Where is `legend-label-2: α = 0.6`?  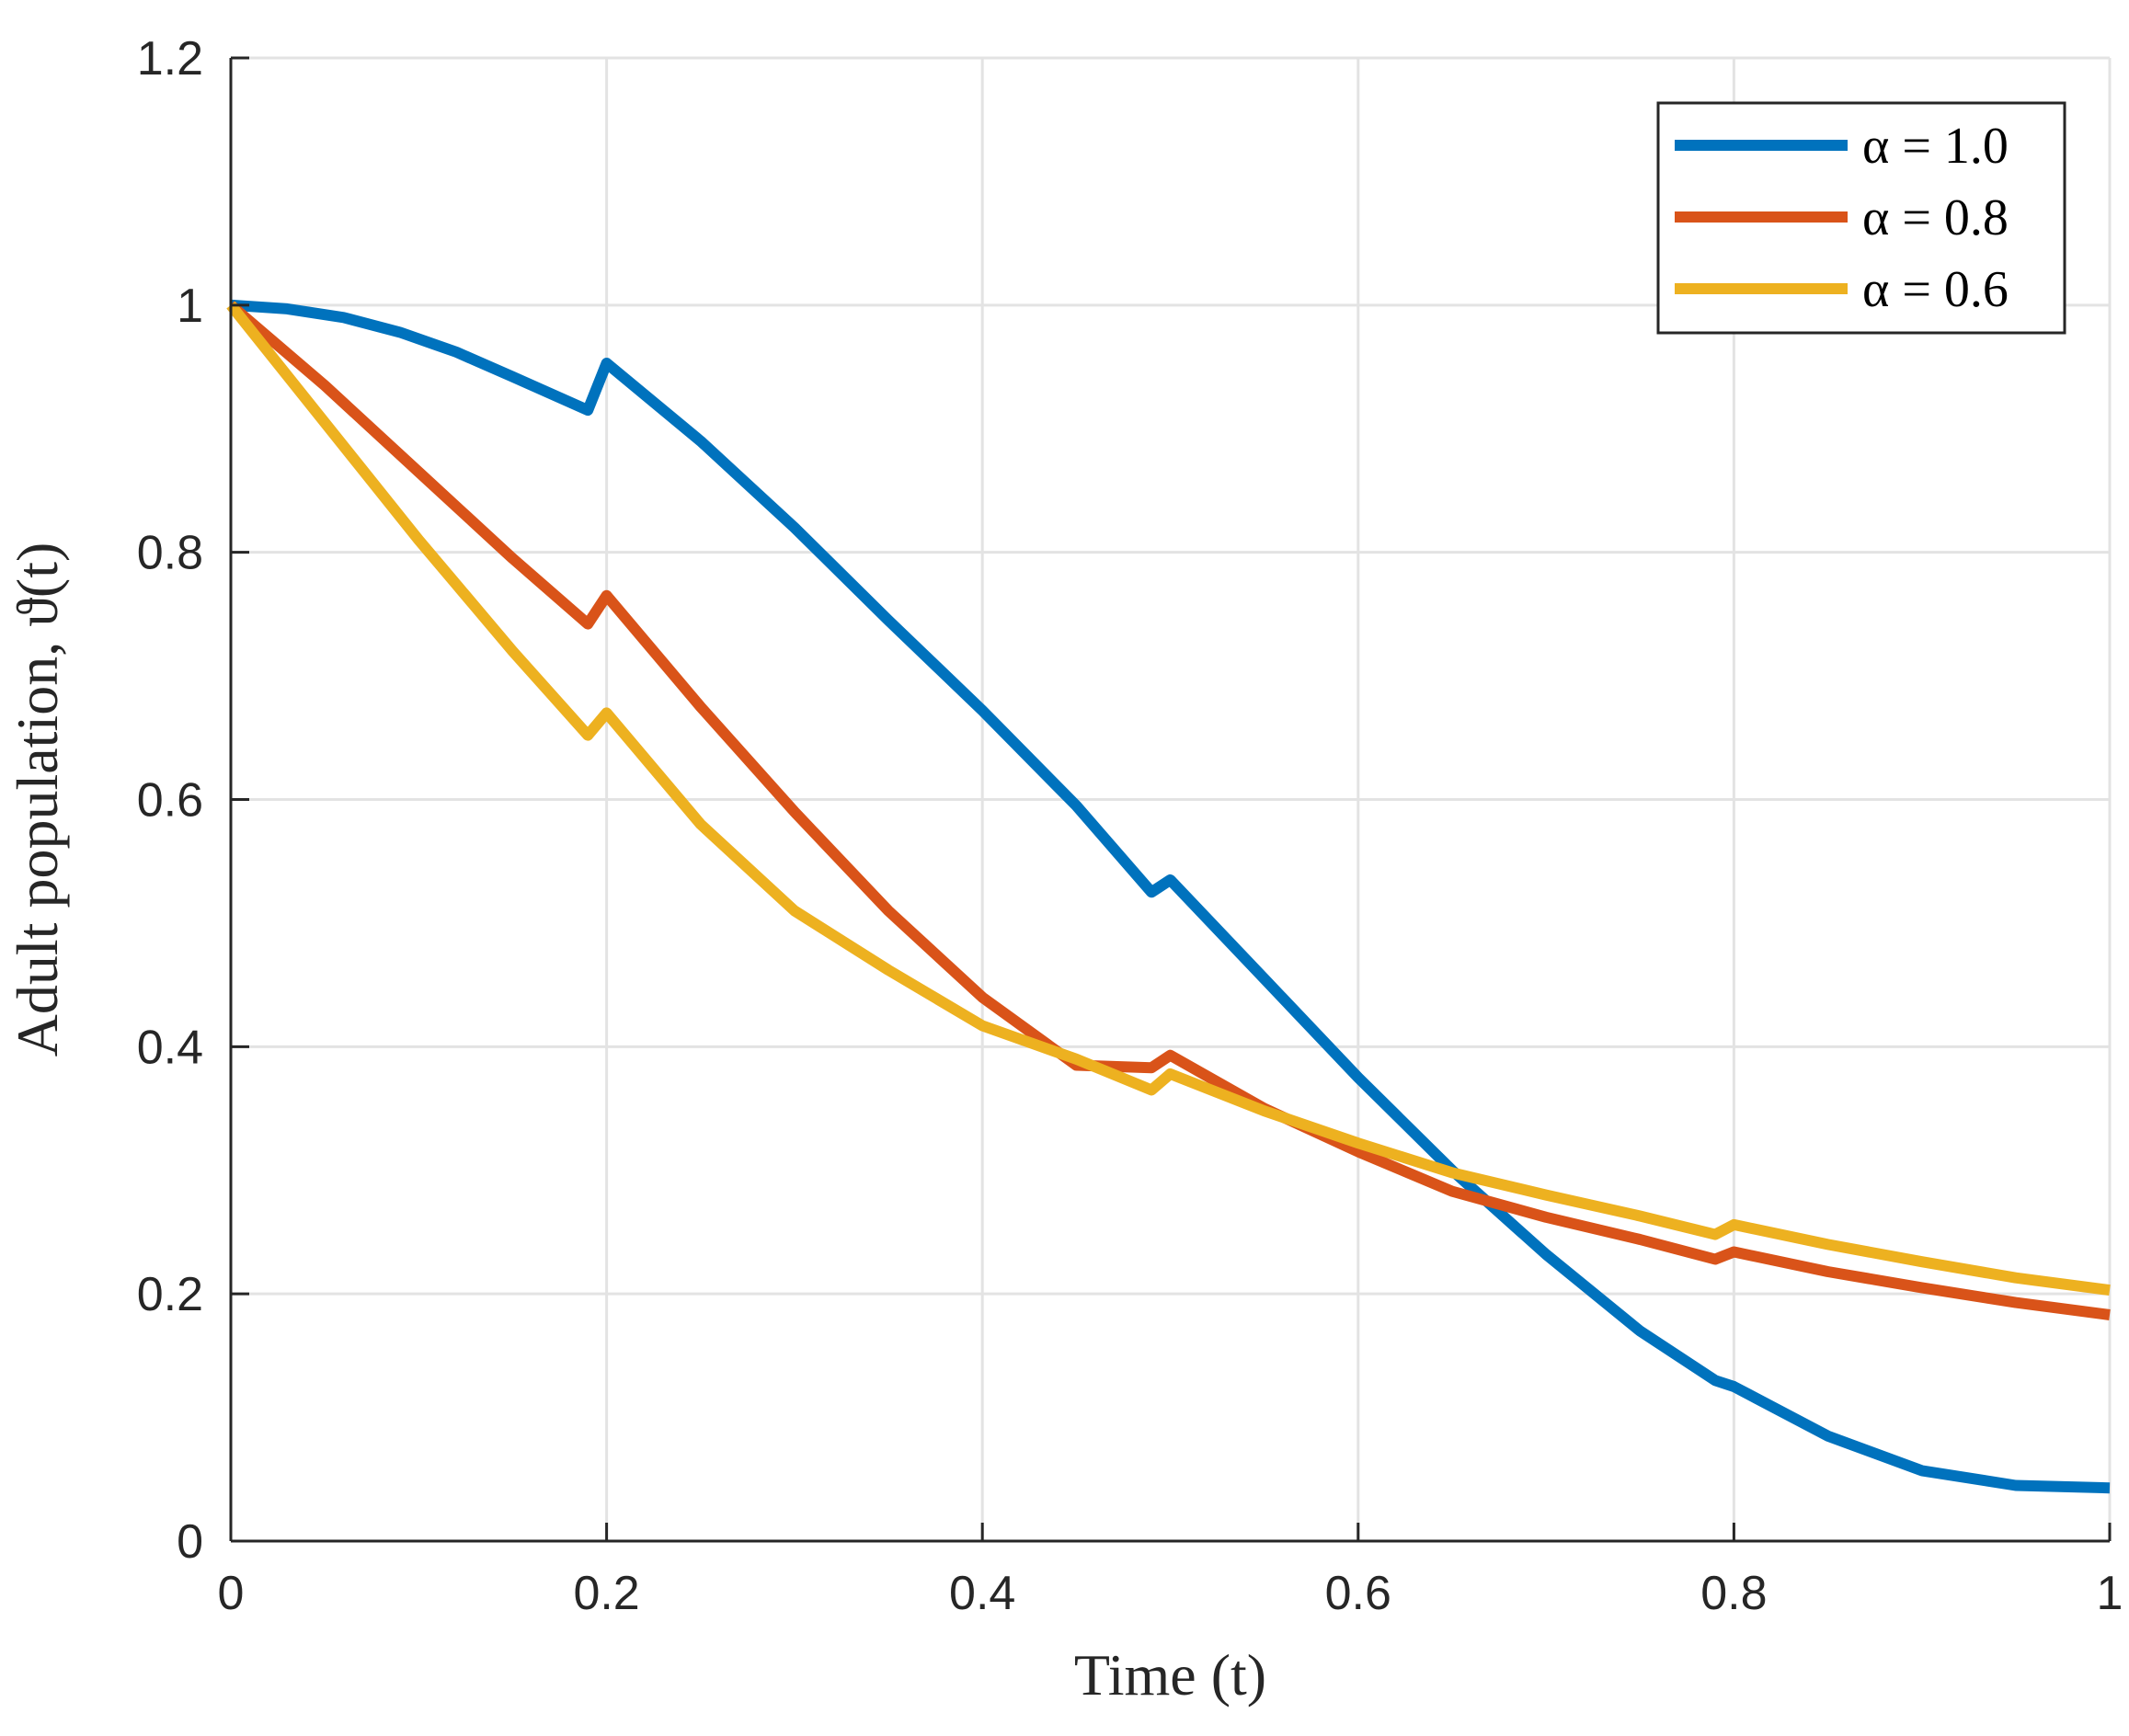
legend-label-2: α = 0.6 is located at coordinates (1935, 289).